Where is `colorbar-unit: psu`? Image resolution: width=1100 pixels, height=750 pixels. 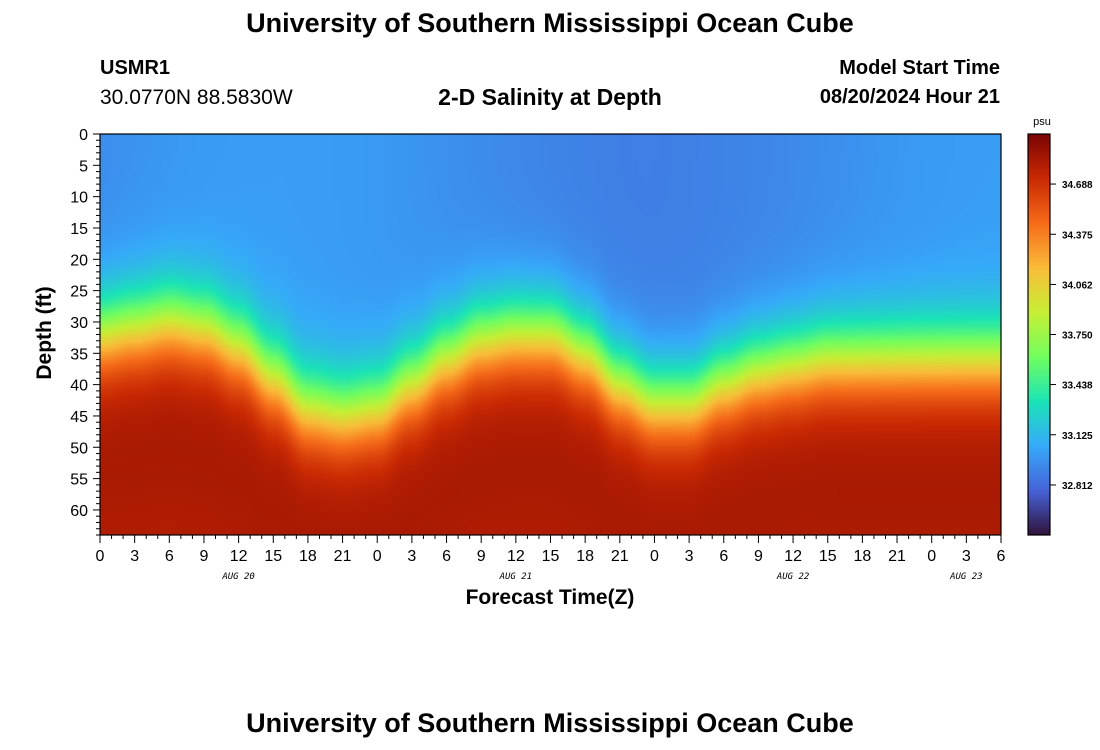
colorbar-unit: psu is located at coordinates (1042, 122).